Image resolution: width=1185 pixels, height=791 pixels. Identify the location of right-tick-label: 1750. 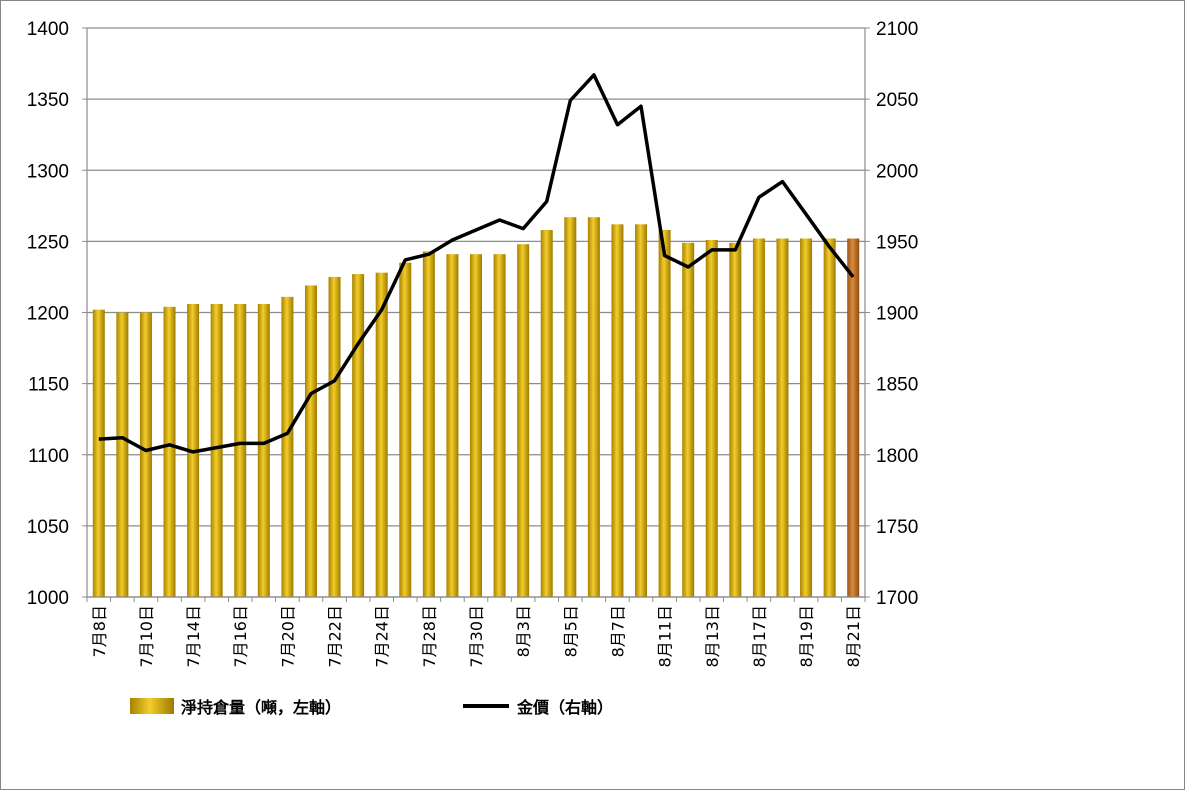
(897, 527).